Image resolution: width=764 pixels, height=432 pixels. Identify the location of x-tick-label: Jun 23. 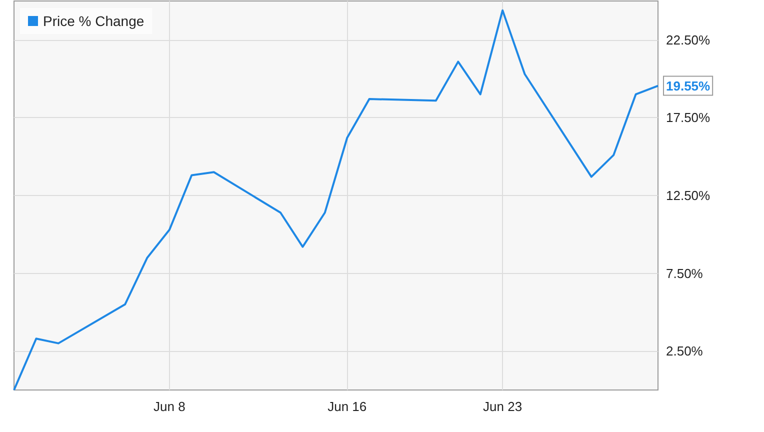
(502, 406).